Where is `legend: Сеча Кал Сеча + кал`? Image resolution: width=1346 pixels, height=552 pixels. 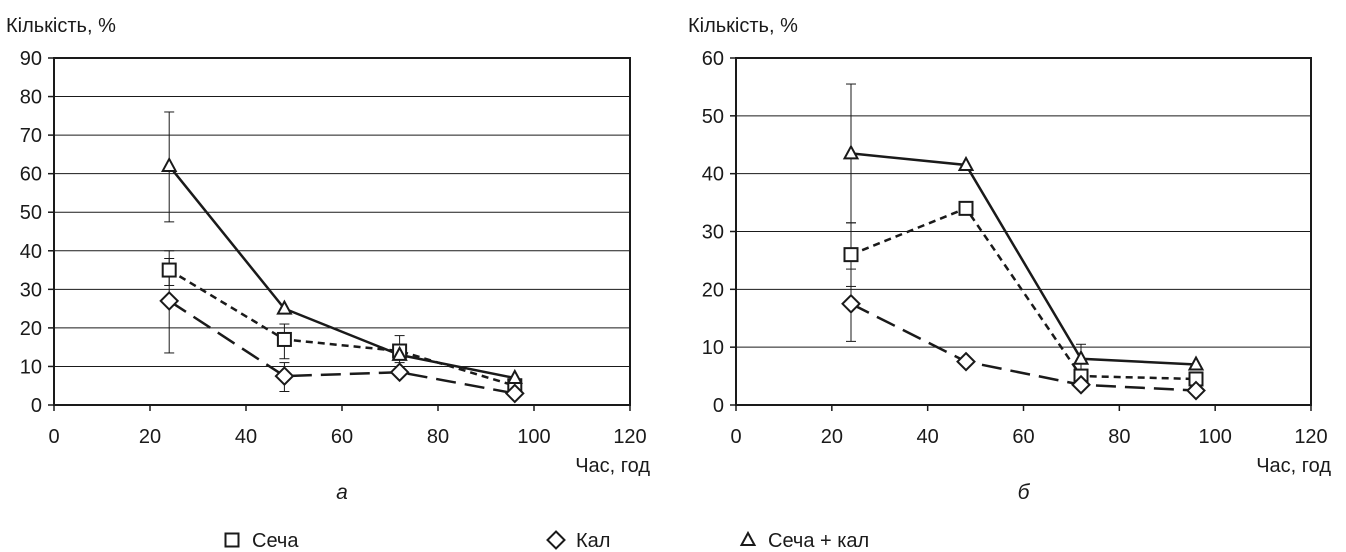 legend: Сеча Кал Сеча + кал is located at coordinates (546, 541).